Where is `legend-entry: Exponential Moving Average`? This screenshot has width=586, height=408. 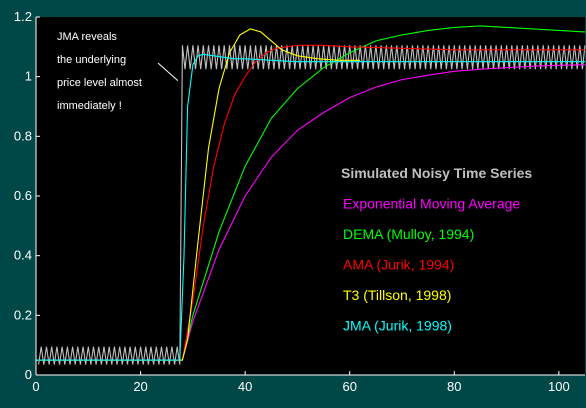 legend-entry: Exponential Moving Average is located at coordinates (431, 204).